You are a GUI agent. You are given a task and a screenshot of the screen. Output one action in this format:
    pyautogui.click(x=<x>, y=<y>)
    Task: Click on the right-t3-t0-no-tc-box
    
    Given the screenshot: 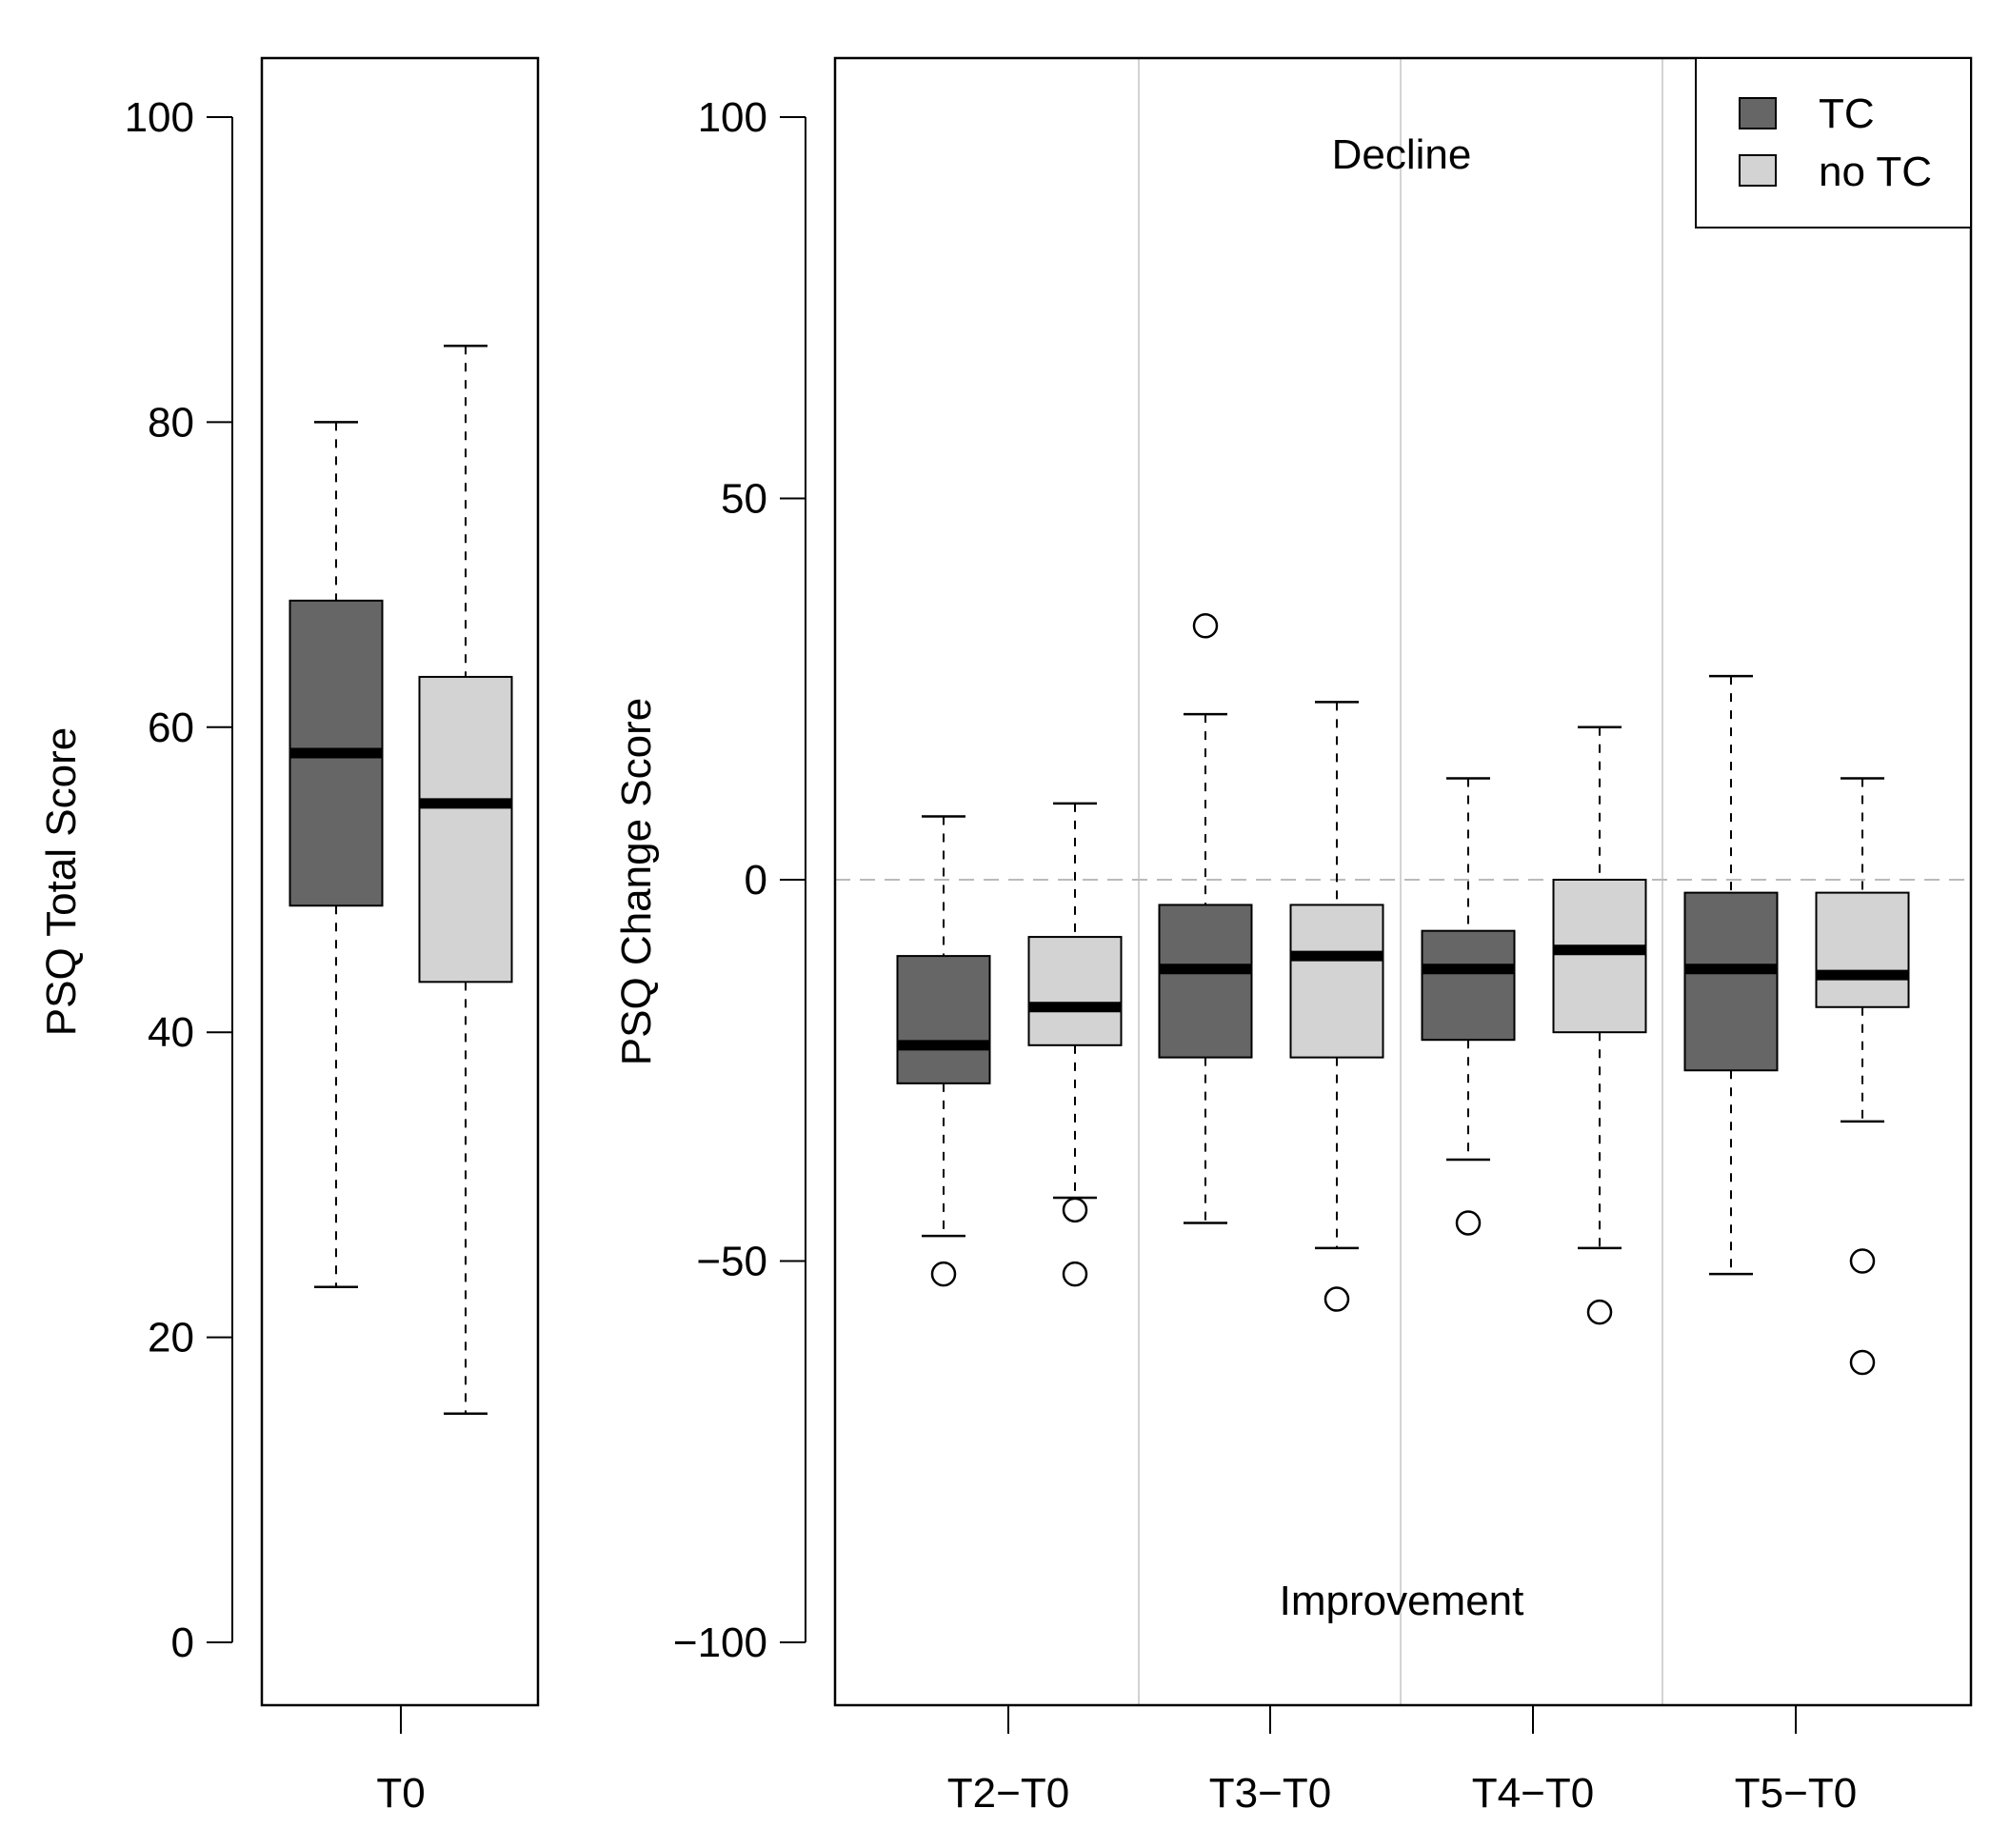 What is the action you would take?
    pyautogui.click(x=1336, y=981)
    